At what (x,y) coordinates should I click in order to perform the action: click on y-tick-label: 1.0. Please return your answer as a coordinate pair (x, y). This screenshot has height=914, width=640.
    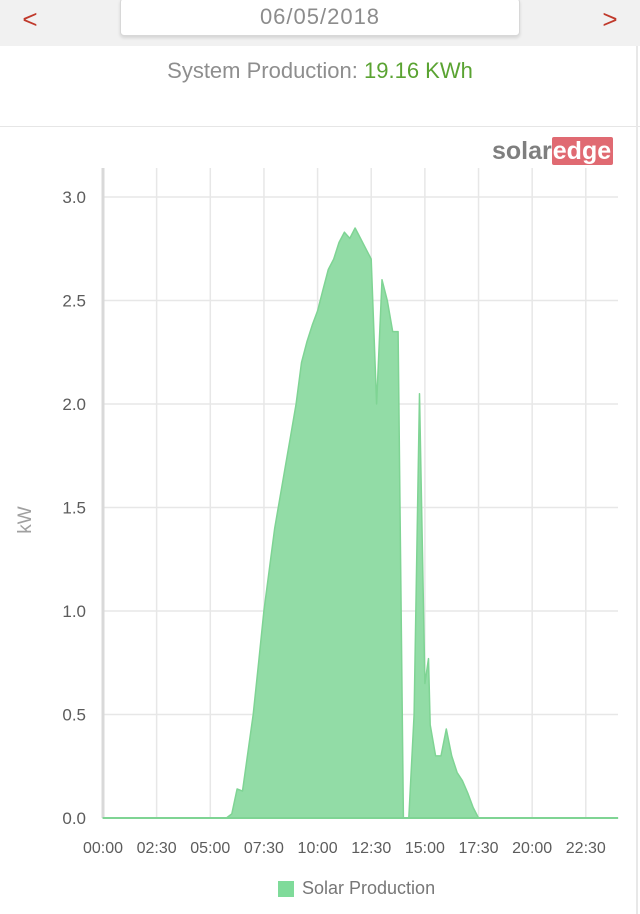
    Looking at the image, I should click on (74, 611).